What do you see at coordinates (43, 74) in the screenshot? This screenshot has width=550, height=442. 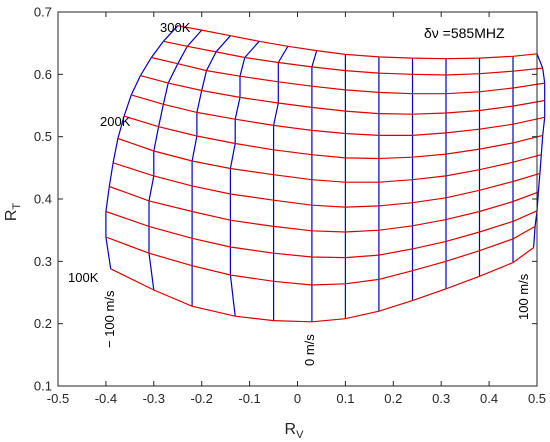 I see `y-tick-label: 0.6` at bounding box center [43, 74].